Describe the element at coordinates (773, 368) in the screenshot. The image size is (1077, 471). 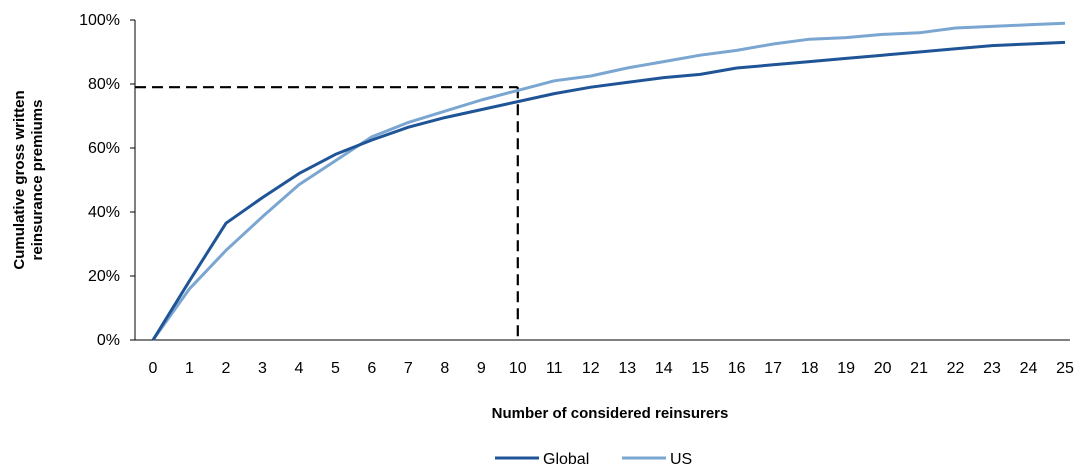
I see `x-tick-label: 17` at that location.